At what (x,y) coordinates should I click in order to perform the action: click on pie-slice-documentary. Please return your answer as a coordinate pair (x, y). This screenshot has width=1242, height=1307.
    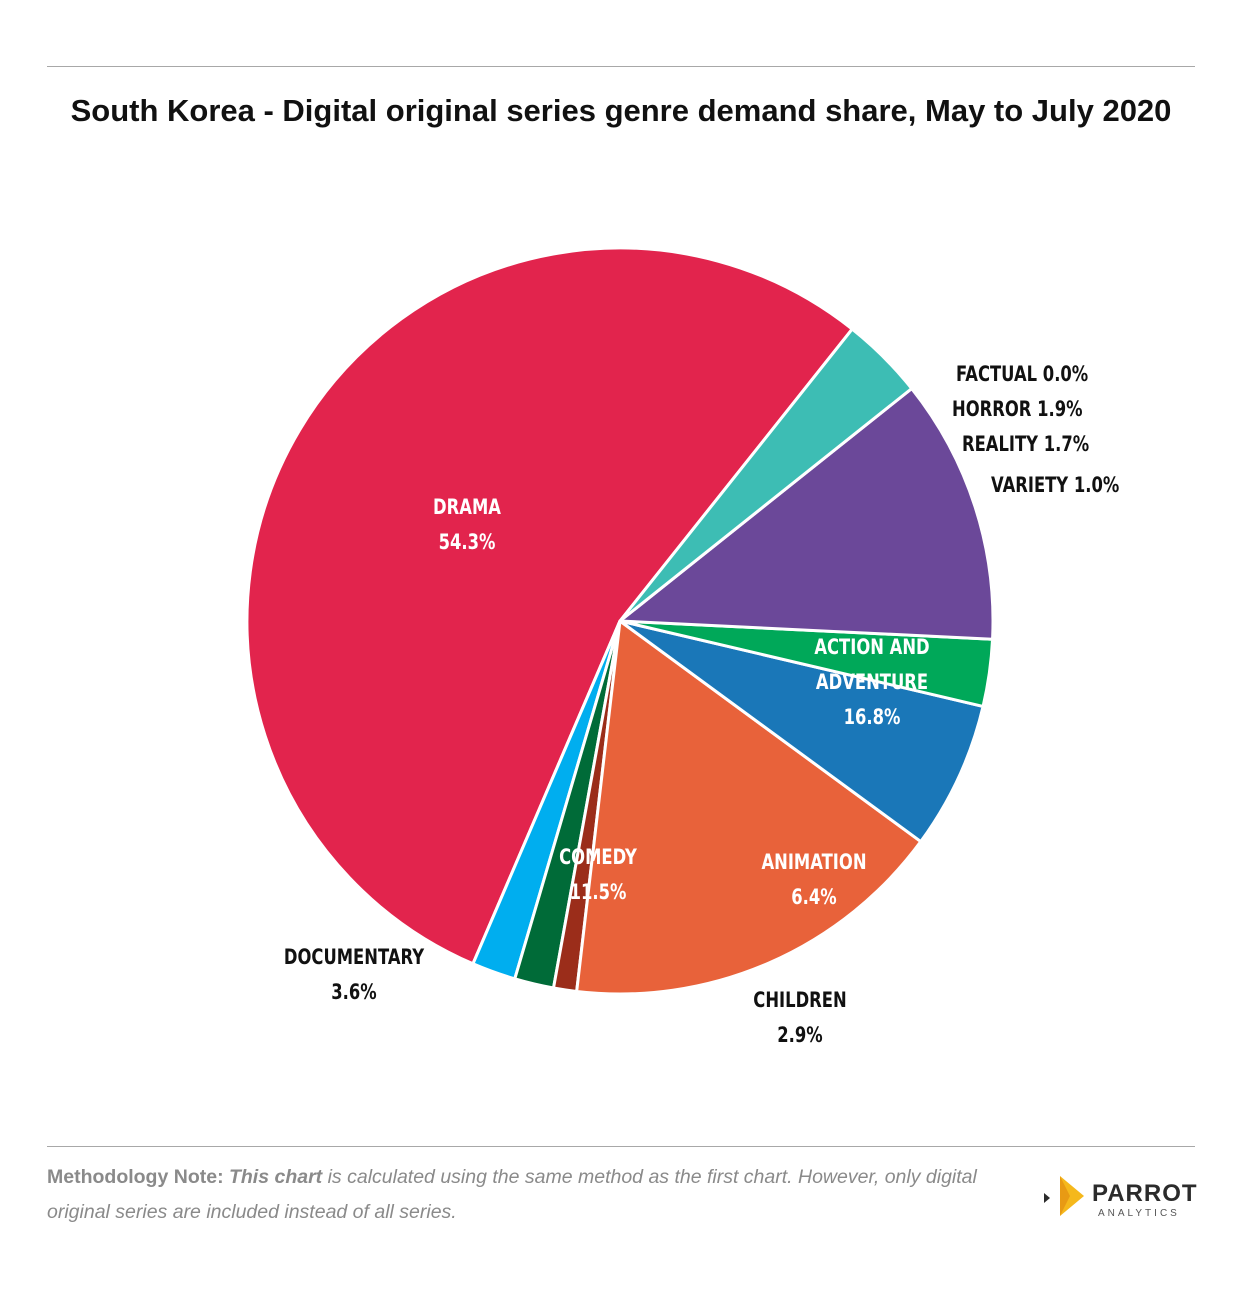
    Looking at the image, I should click on (766, 475).